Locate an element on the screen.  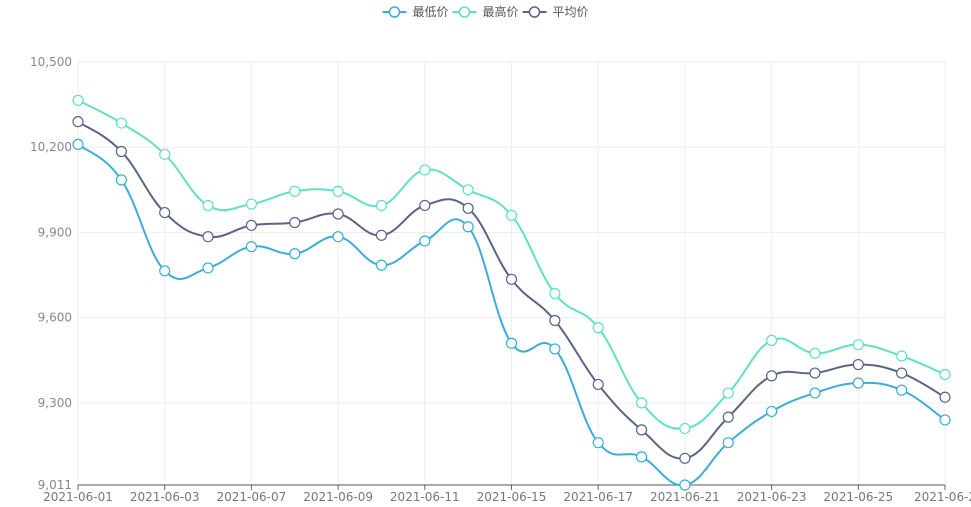
x-tick-label: 2021-06-01 is located at coordinates (78, 496).